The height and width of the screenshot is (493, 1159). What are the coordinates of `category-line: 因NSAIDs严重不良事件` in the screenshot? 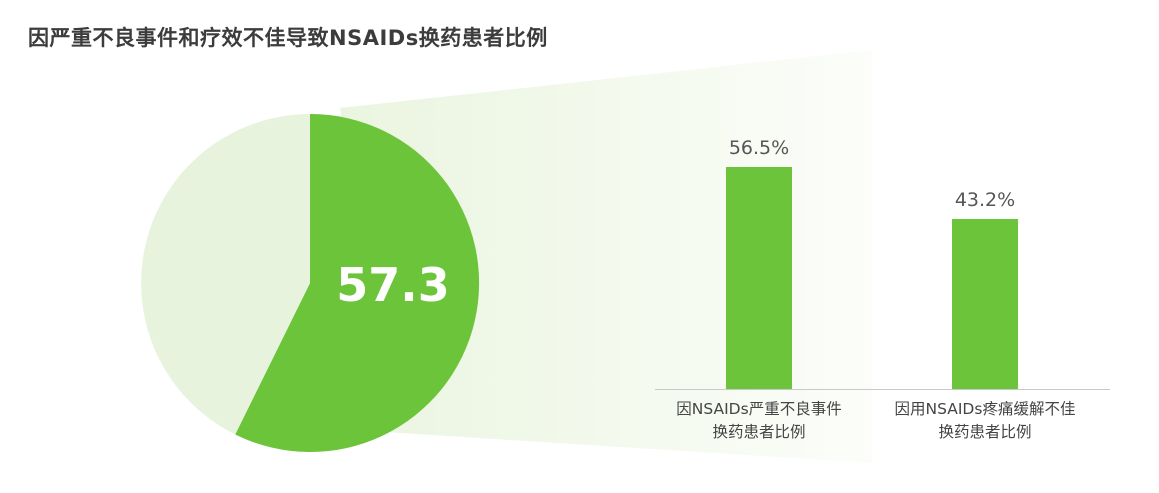 It's located at (759, 409).